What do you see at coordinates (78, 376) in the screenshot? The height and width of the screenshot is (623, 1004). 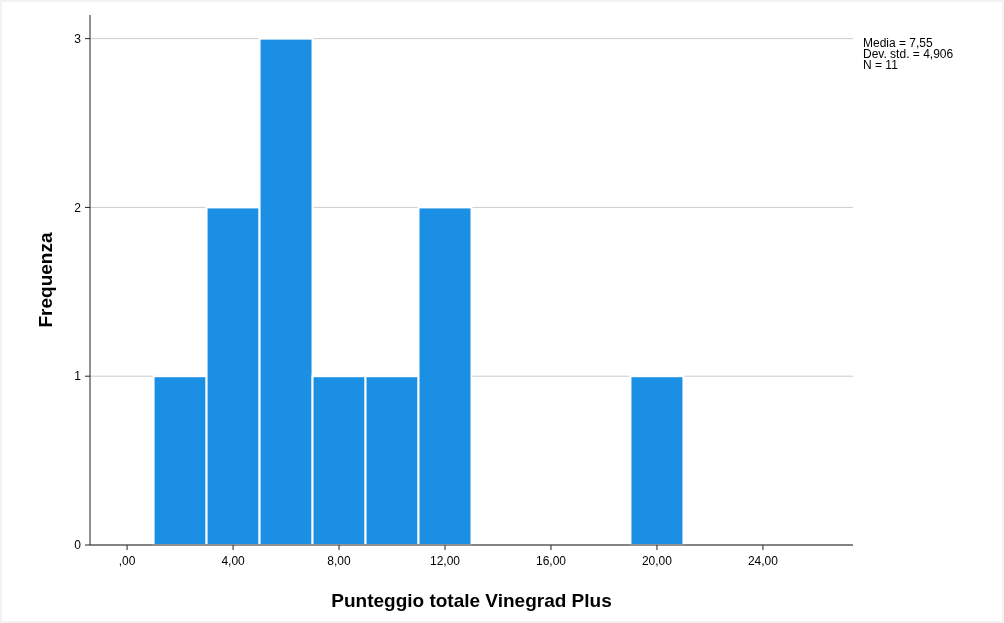 I see `y-tick-label: 1` at bounding box center [78, 376].